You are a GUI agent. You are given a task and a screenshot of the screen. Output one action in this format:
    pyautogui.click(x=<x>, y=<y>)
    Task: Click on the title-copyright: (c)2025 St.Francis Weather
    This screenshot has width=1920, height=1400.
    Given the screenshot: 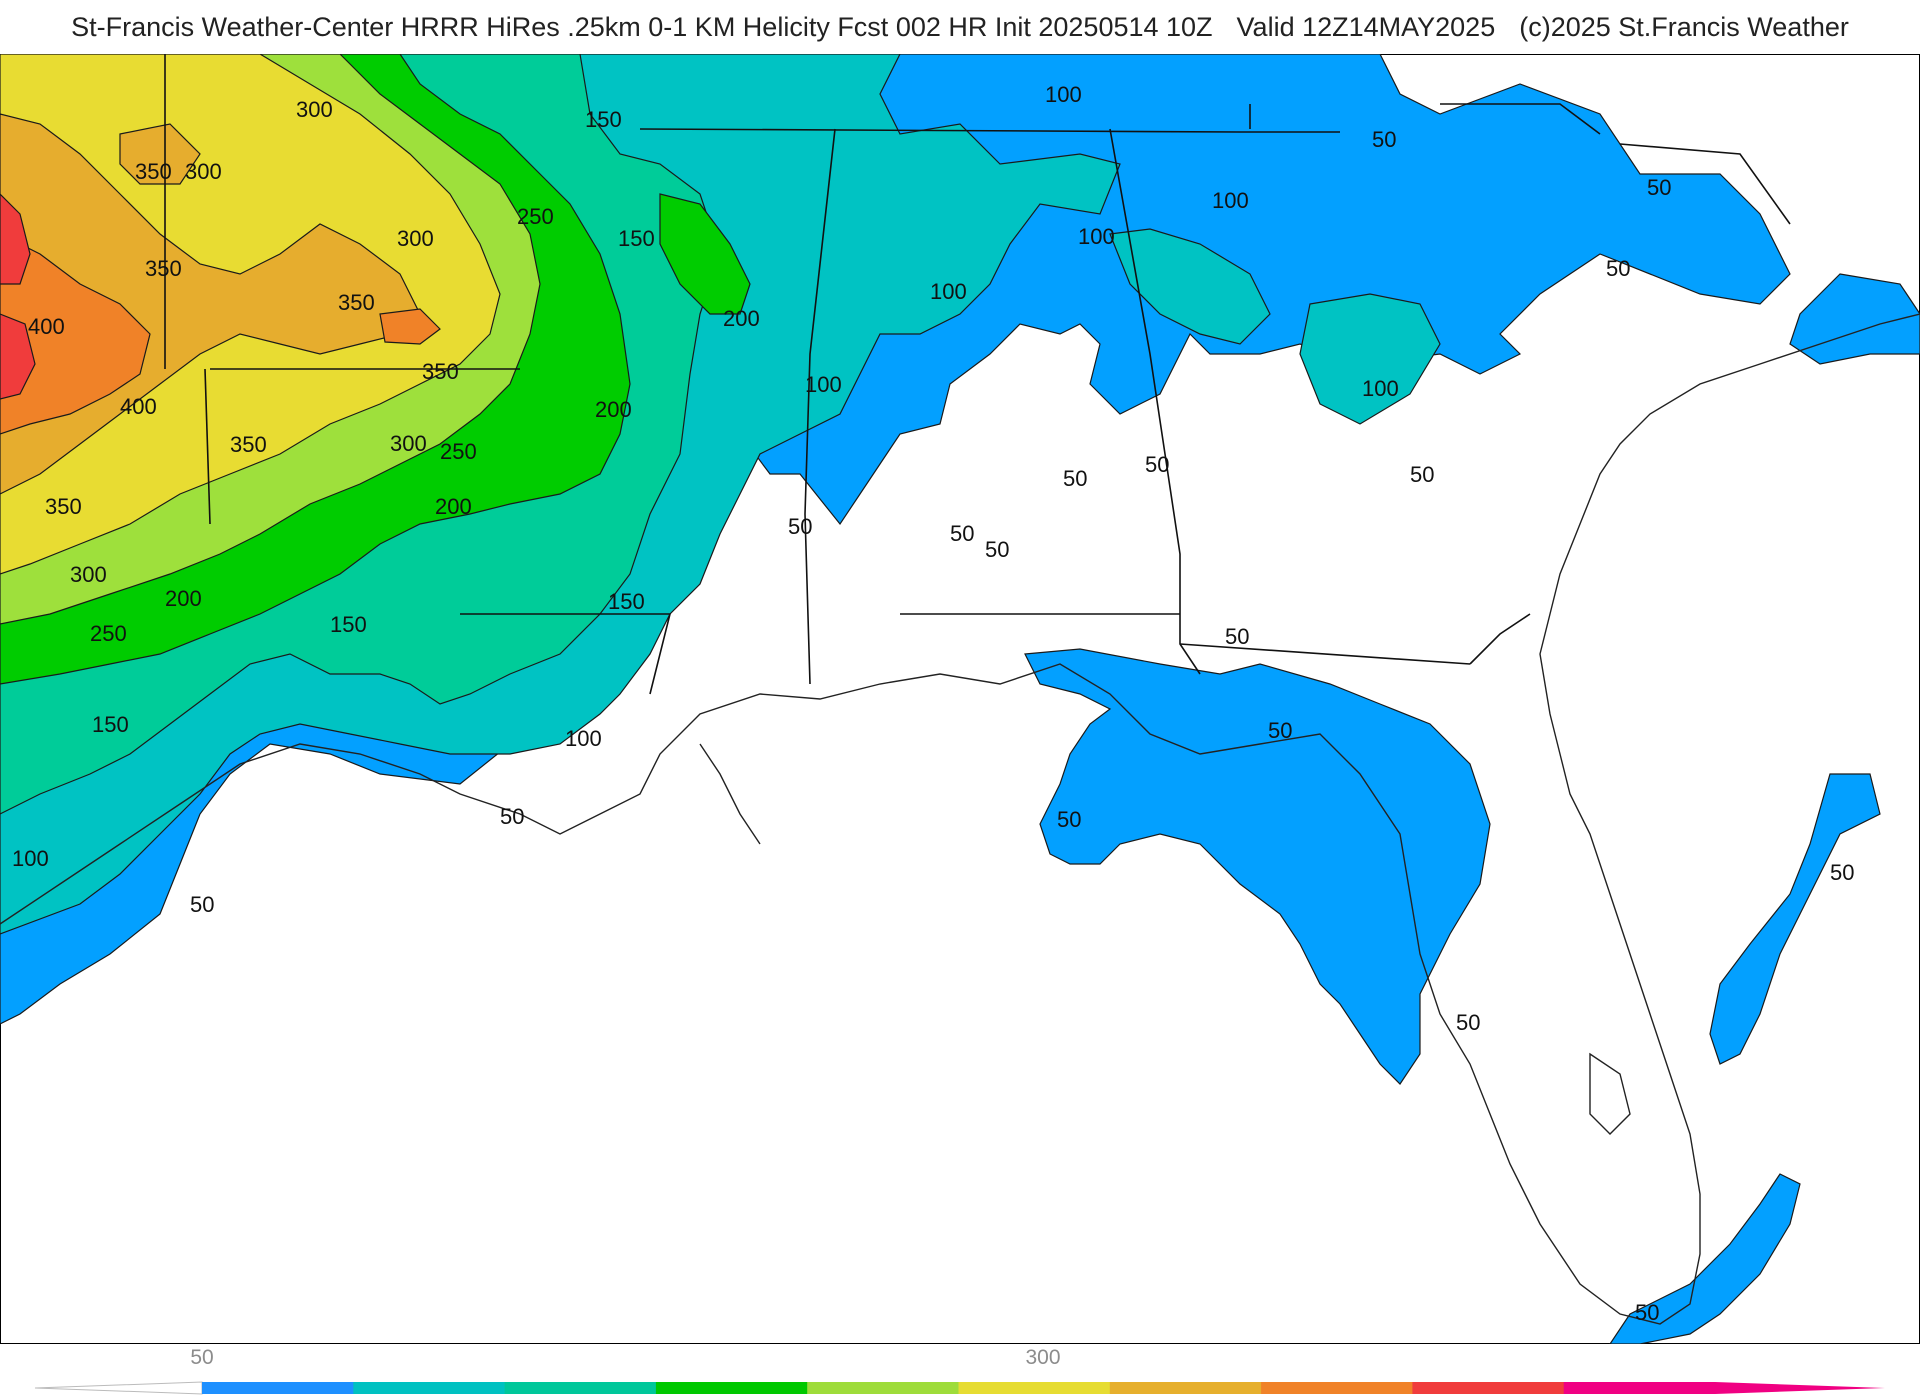 What is the action you would take?
    pyautogui.click(x=1684, y=27)
    